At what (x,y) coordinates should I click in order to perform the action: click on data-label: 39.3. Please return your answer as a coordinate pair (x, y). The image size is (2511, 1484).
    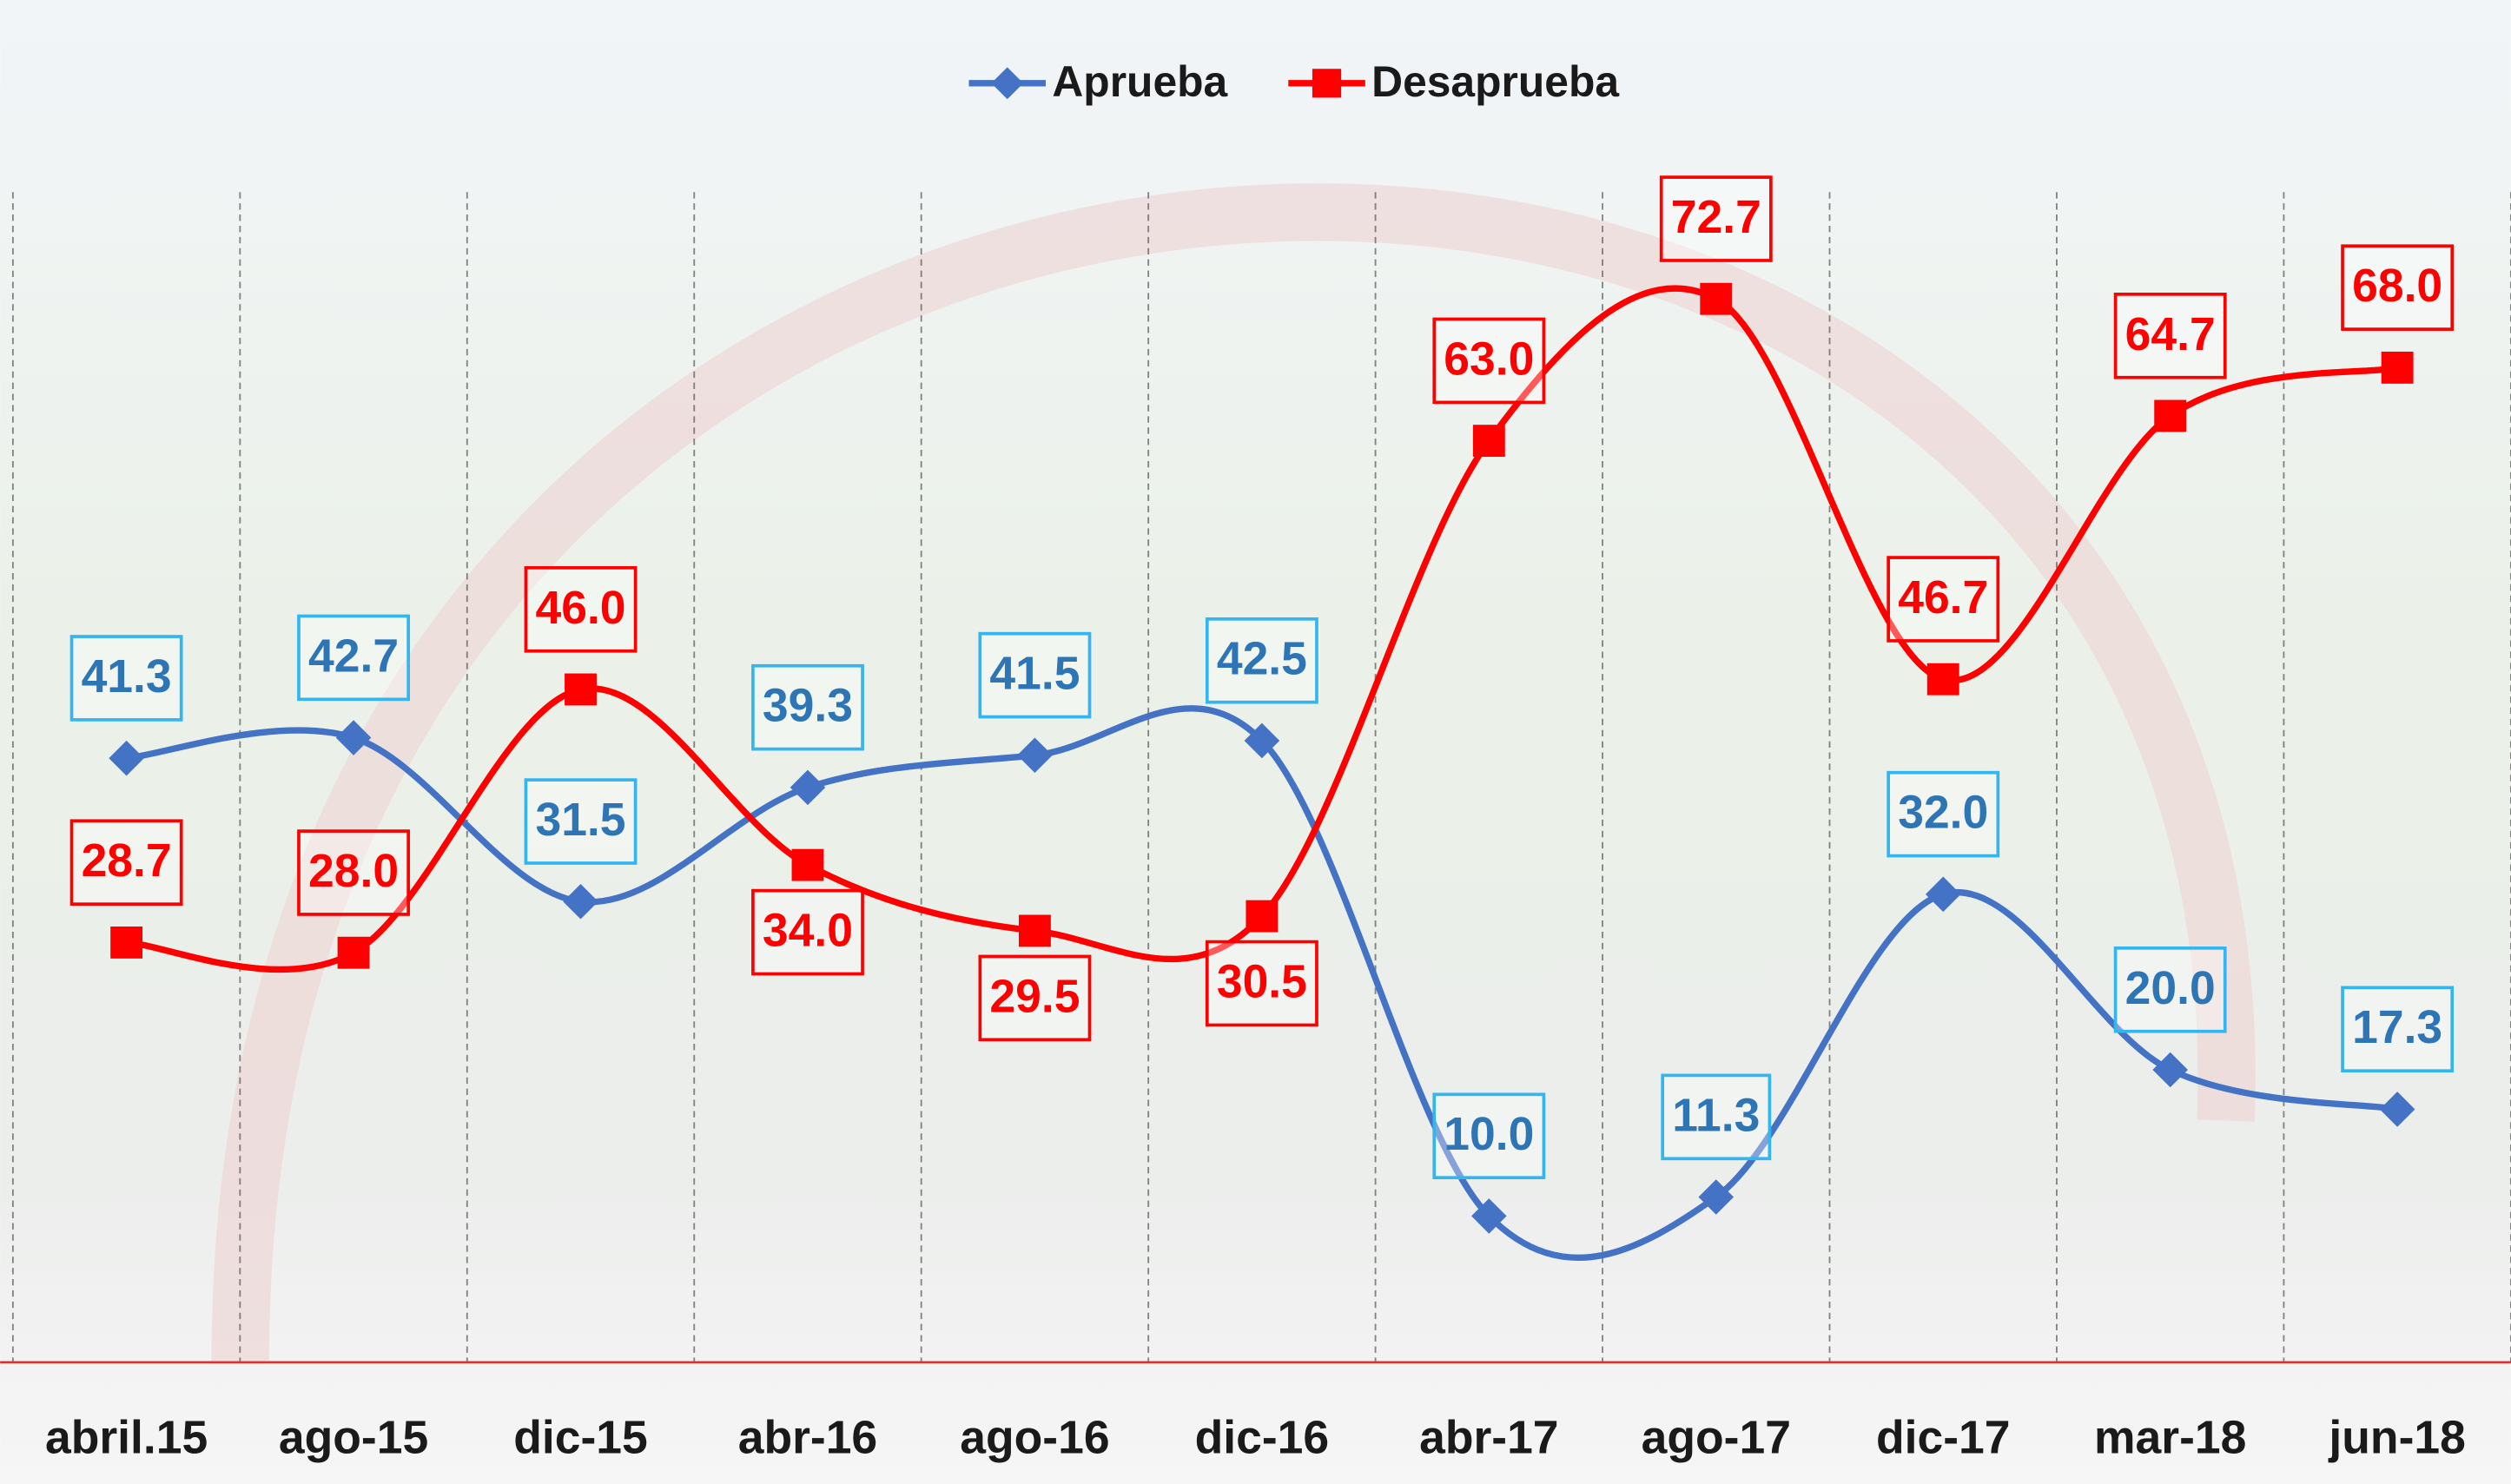
    Looking at the image, I should click on (808, 706).